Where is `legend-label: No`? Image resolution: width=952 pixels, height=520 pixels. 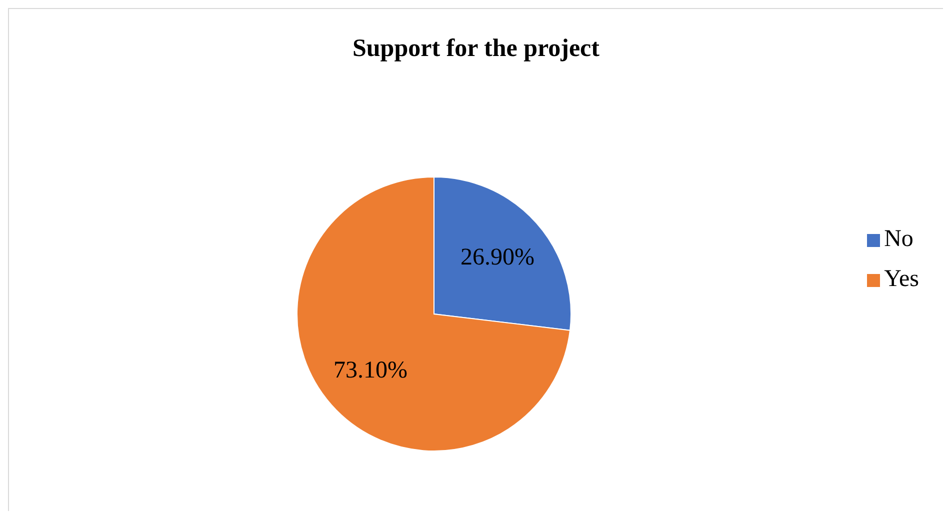
legend-label: No is located at coordinates (899, 239).